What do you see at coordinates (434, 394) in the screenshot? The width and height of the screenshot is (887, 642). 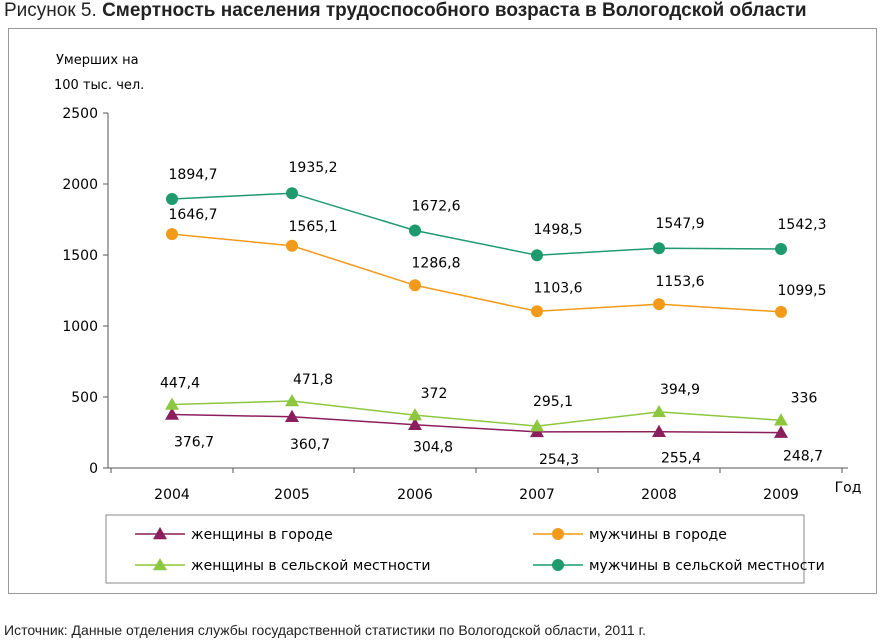 I see `data-label: 372` at bounding box center [434, 394].